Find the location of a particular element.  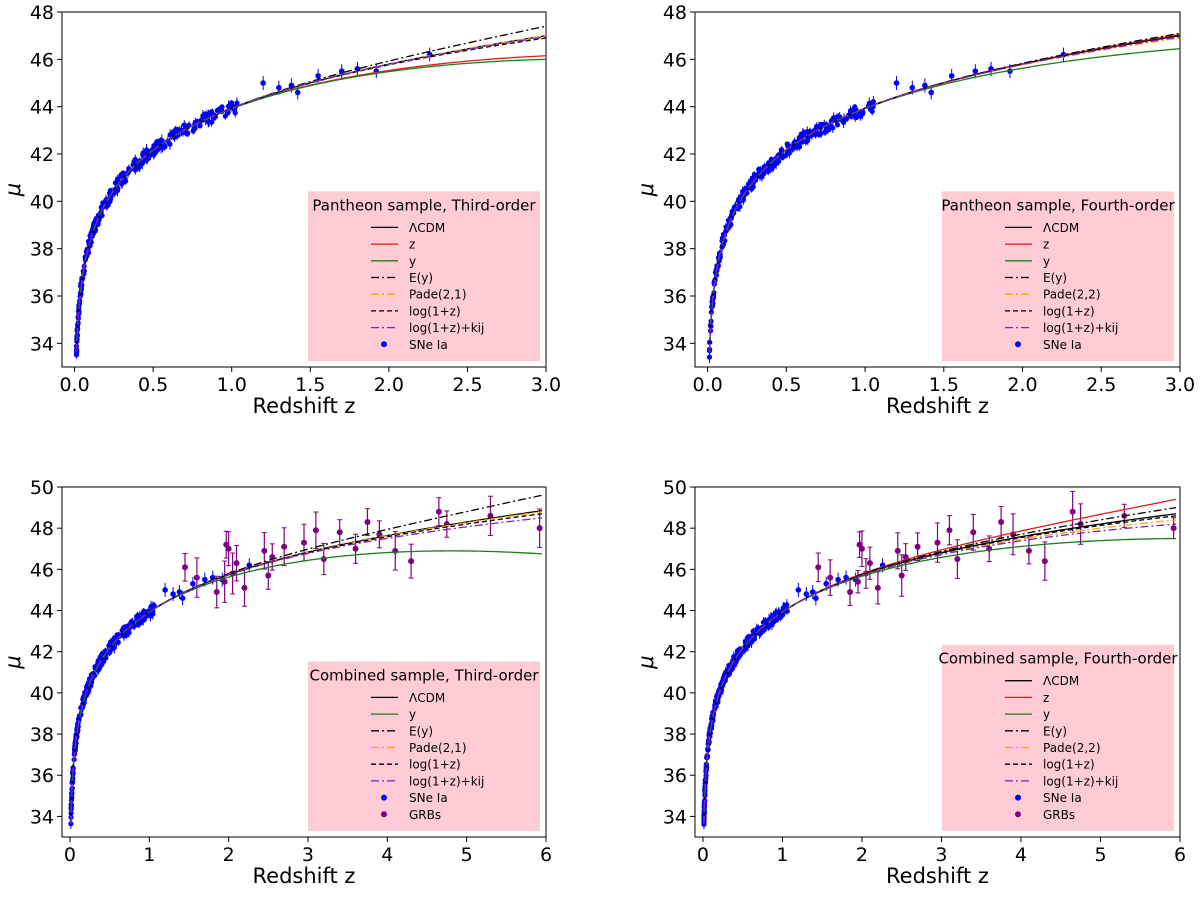

legend-label: E(y) is located at coordinates (421, 278).